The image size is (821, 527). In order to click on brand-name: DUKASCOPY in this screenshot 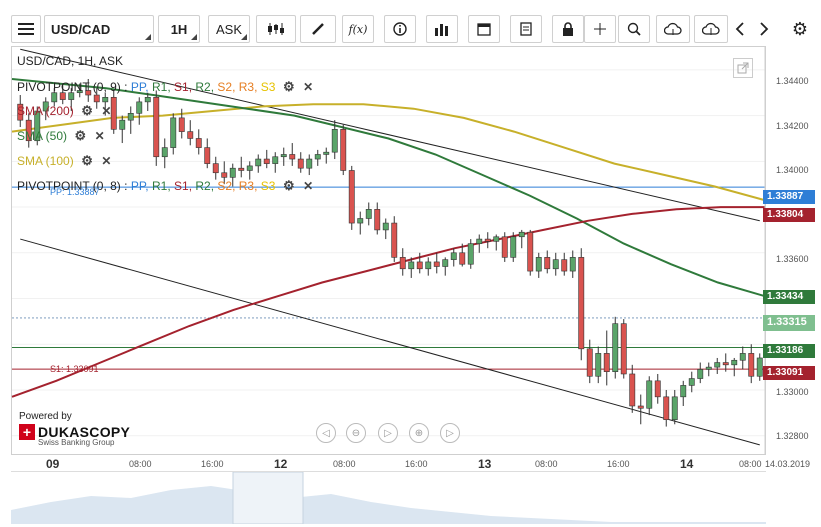, I will do `click(84, 432)`.